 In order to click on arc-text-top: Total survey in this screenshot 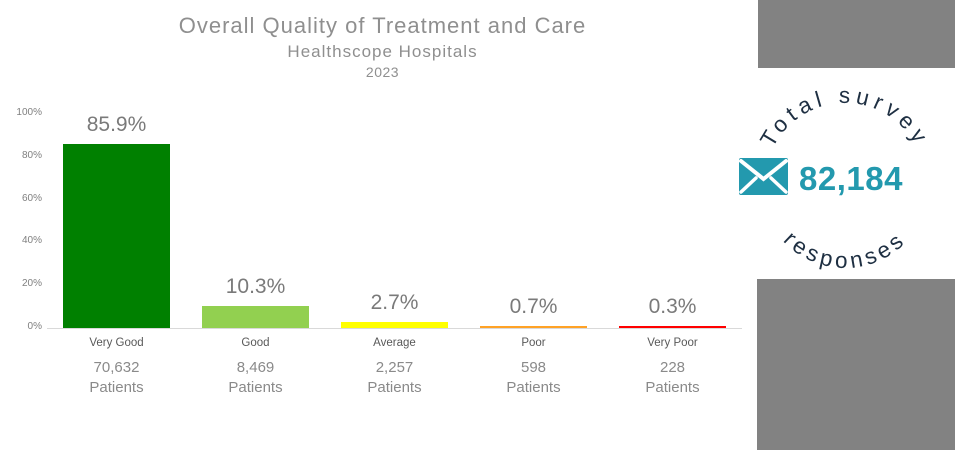, I will do `click(842, 117)`.